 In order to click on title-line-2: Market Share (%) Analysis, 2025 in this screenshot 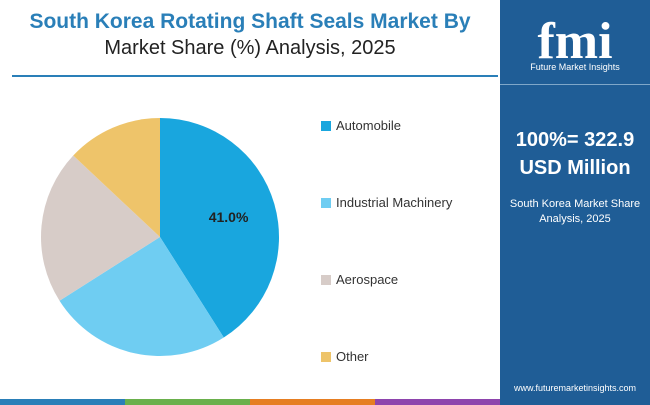, I will do `click(250, 48)`.